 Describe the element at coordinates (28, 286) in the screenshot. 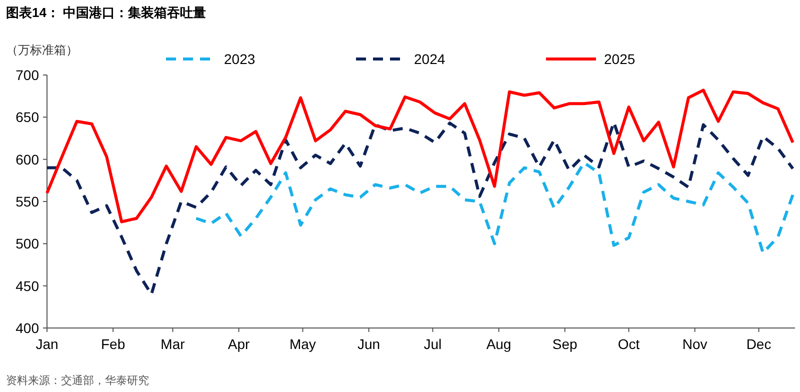

I see `y-tick-label: 450` at that location.